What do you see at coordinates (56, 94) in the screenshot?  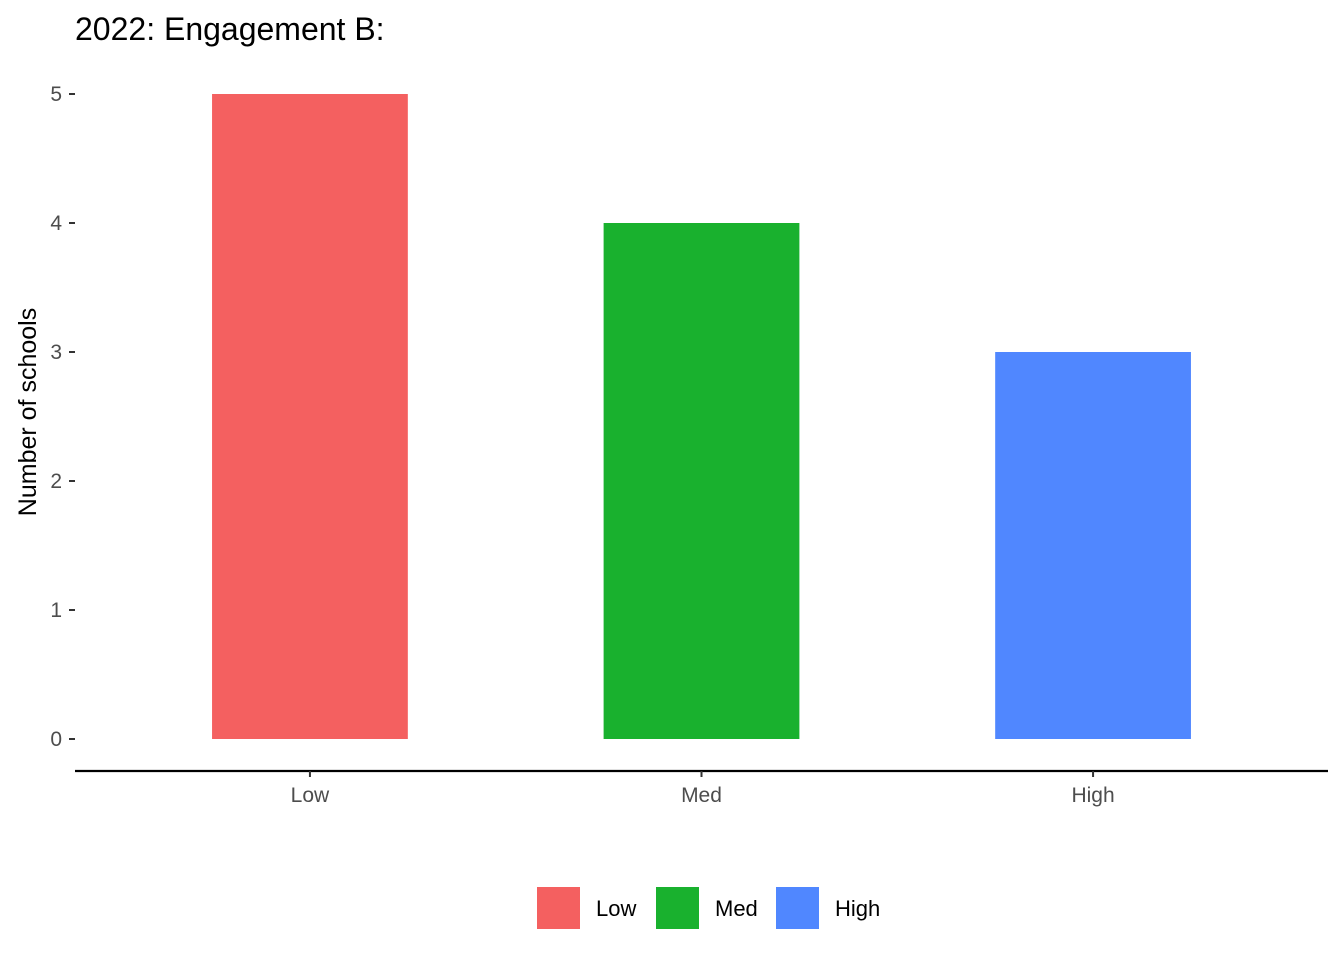 I see `y-tick-label: 5` at bounding box center [56, 94].